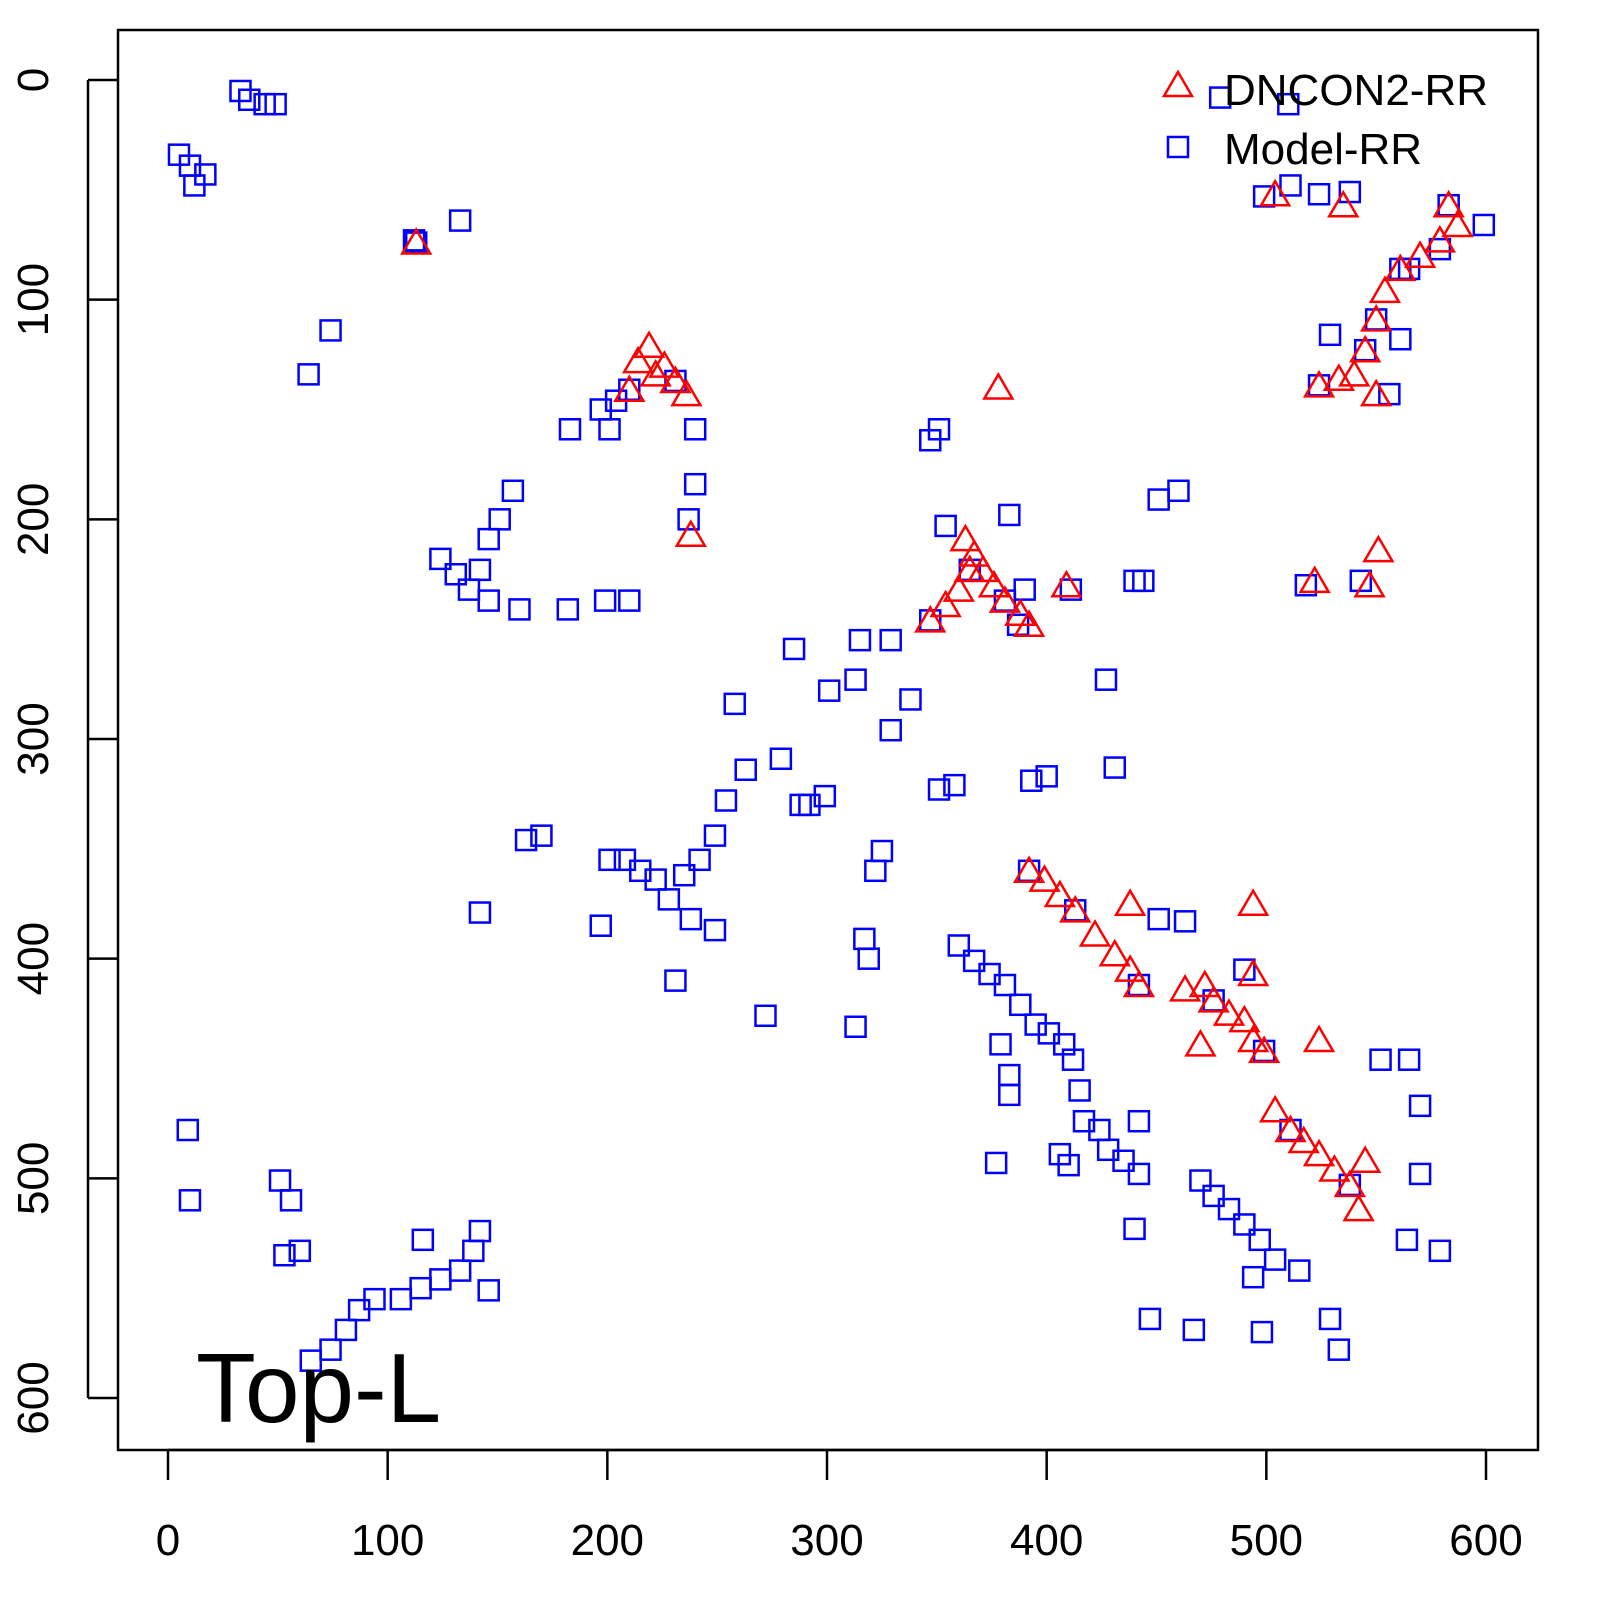 This screenshot has height=1600, width=1600. What do you see at coordinates (1266, 1540) in the screenshot?
I see `x-tick-label: 500` at bounding box center [1266, 1540].